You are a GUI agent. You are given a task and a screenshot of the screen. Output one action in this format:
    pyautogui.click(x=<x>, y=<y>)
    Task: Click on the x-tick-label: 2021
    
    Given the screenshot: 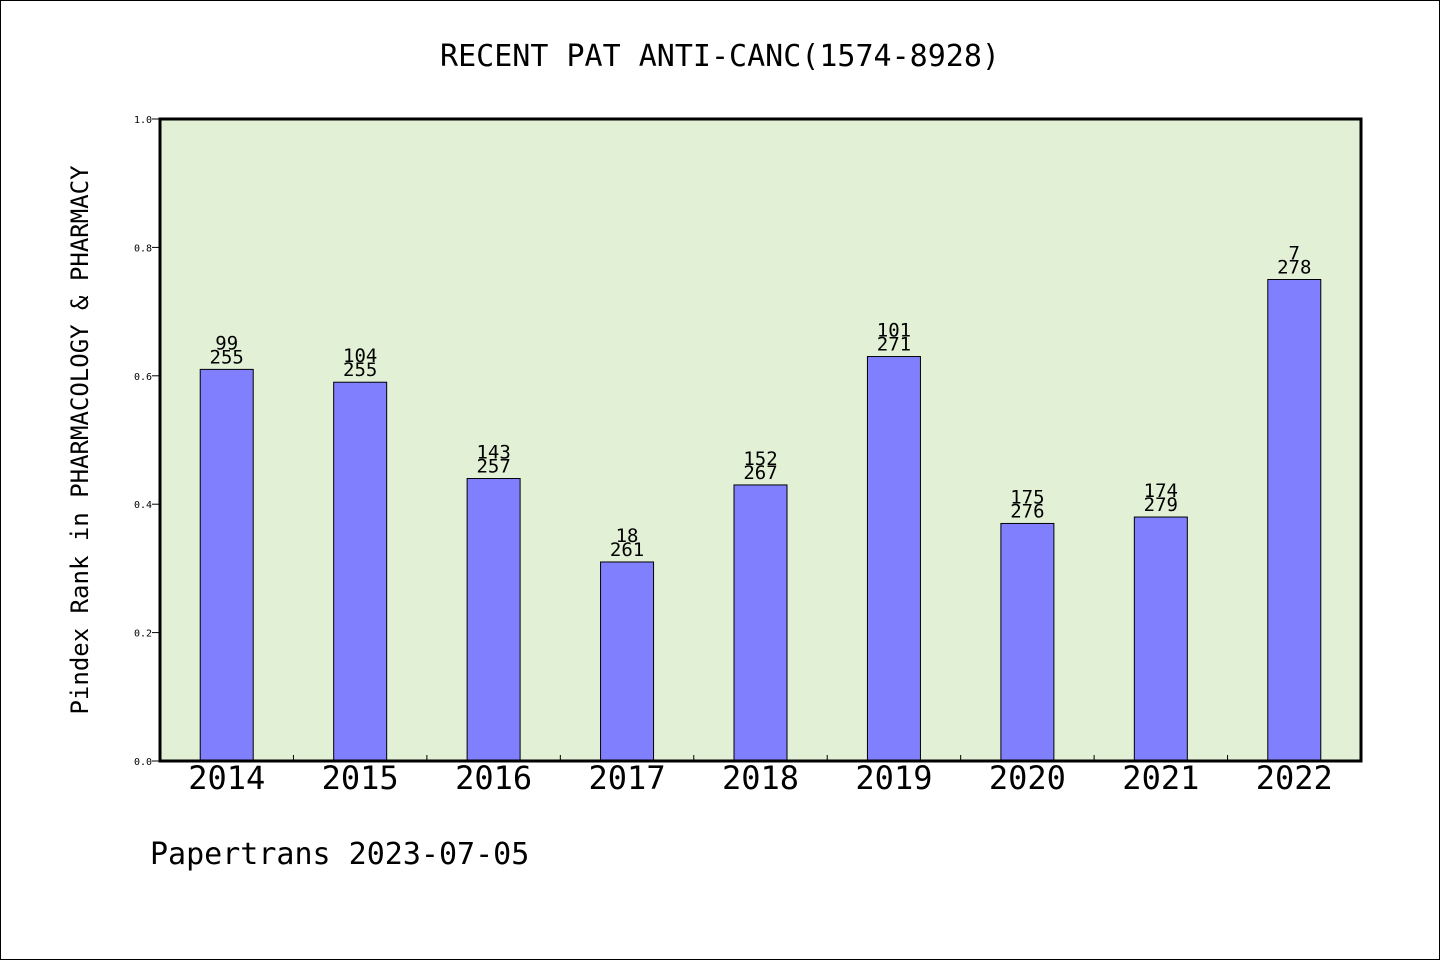 What is the action you would take?
    pyautogui.click(x=1160, y=778)
    